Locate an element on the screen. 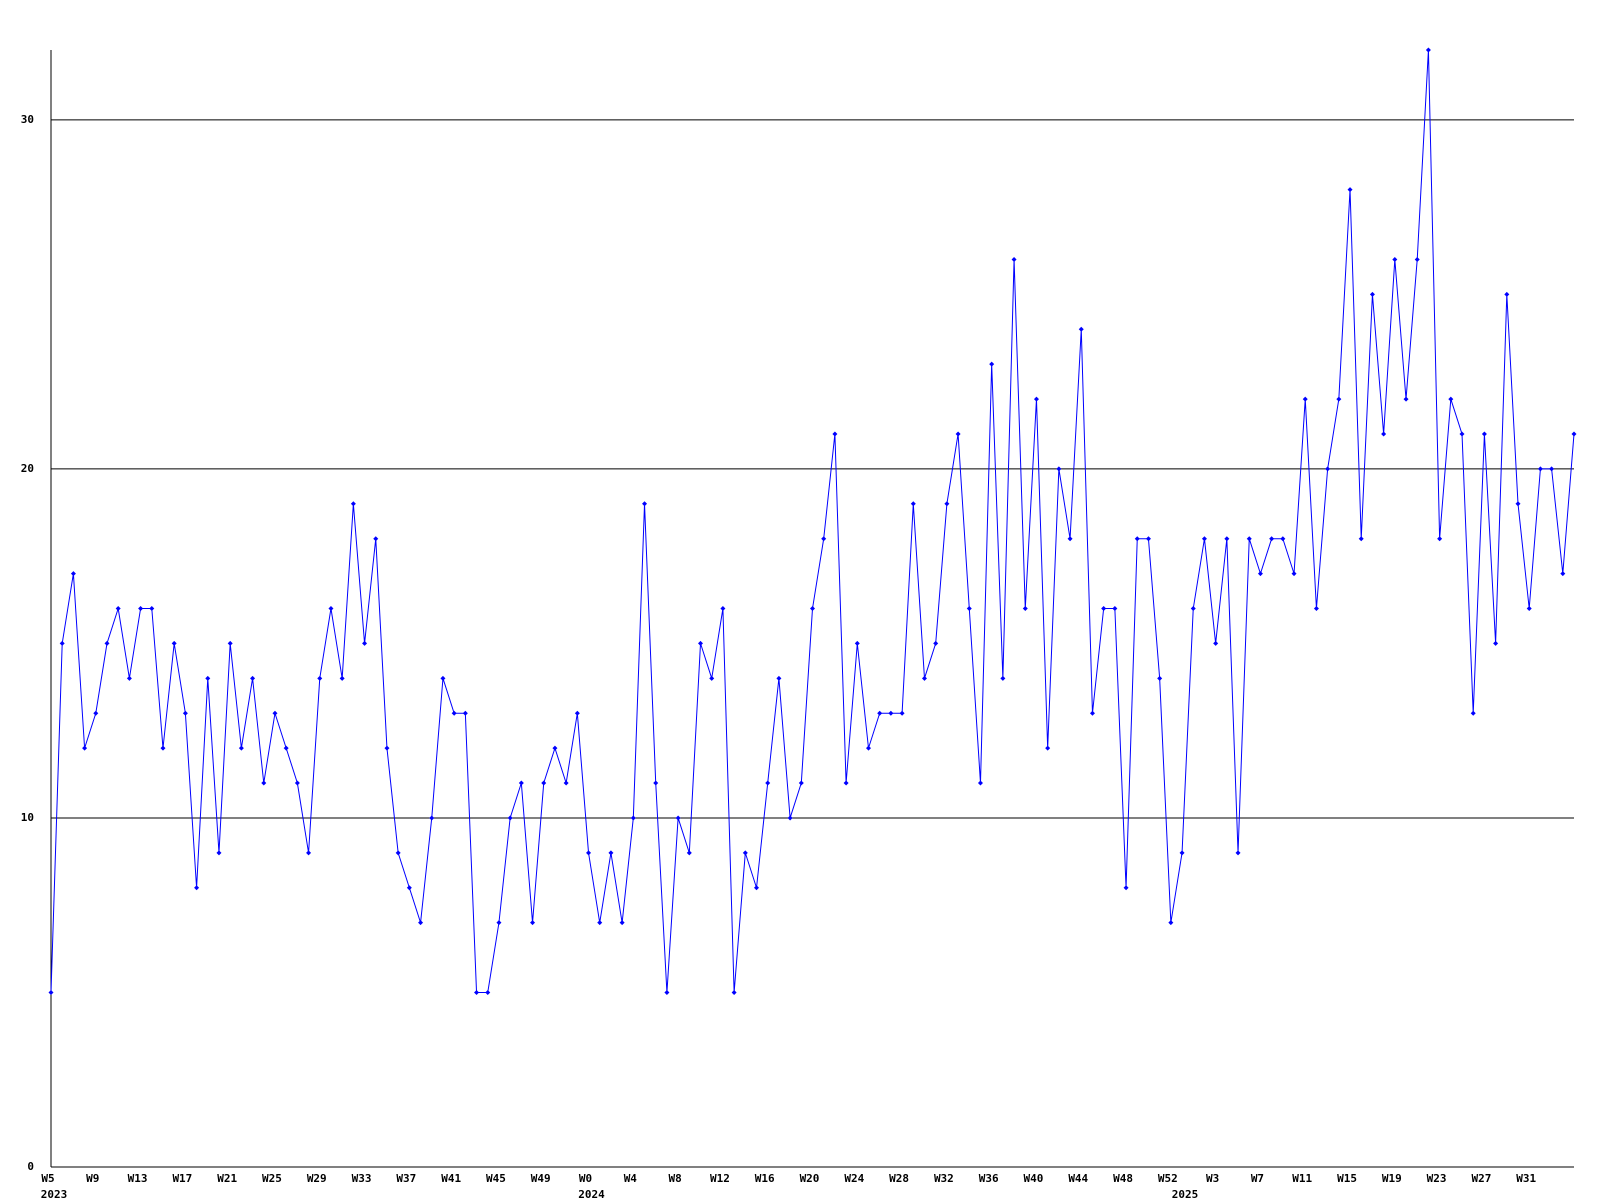 Image resolution: width=1600 pixels, height=1200 pixels. x-tick-label: W4 is located at coordinates (631, 1178).